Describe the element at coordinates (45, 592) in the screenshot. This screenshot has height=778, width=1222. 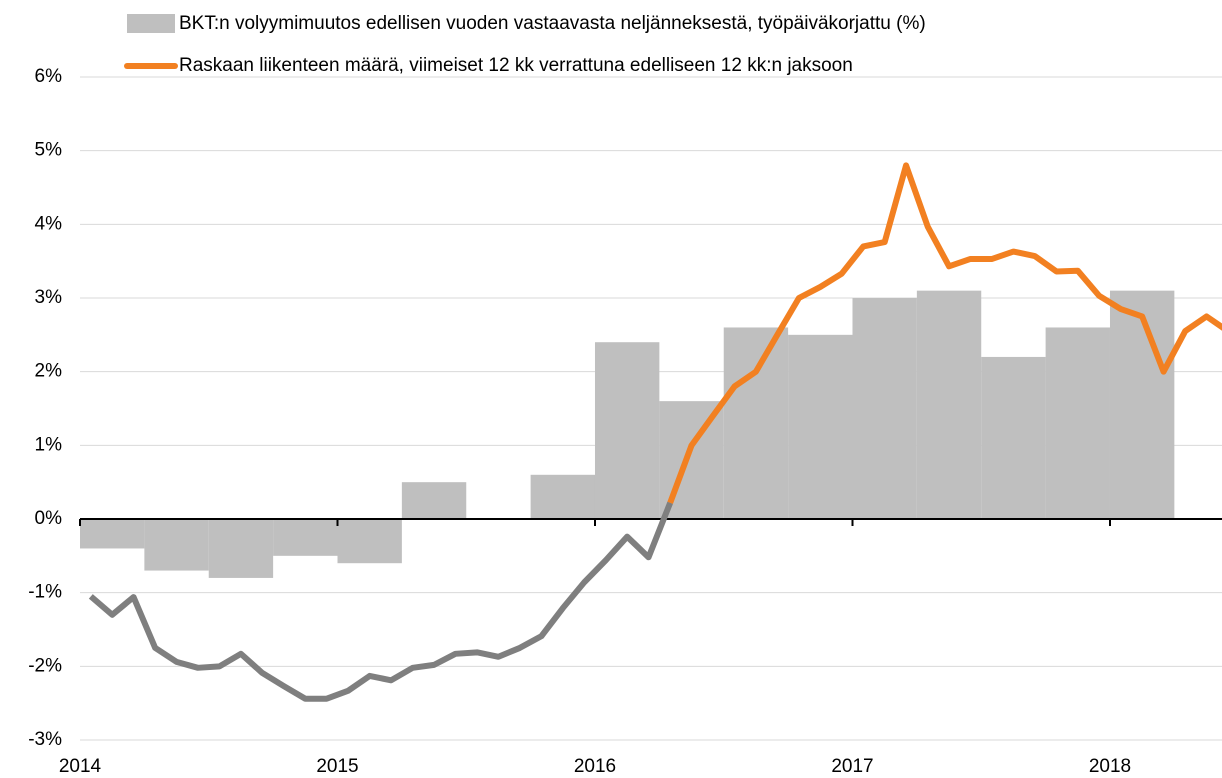
I see `y-tick-label: -1%` at that location.